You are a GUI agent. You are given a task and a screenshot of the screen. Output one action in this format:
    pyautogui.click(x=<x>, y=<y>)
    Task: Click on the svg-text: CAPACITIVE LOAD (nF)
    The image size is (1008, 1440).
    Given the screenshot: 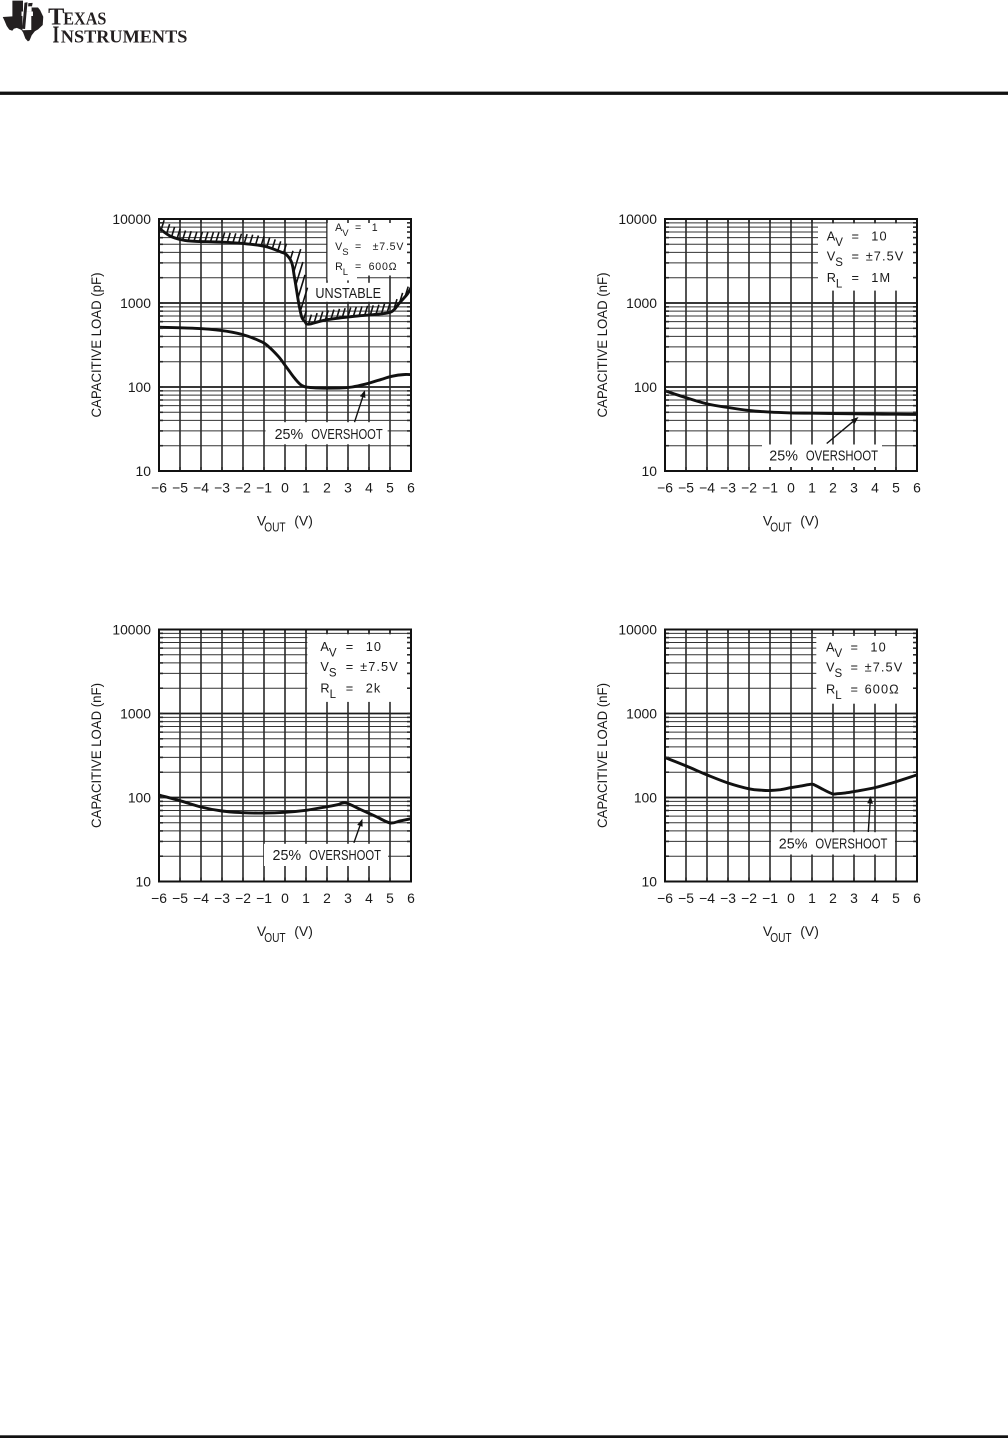 What is the action you would take?
    pyautogui.click(x=602, y=755)
    